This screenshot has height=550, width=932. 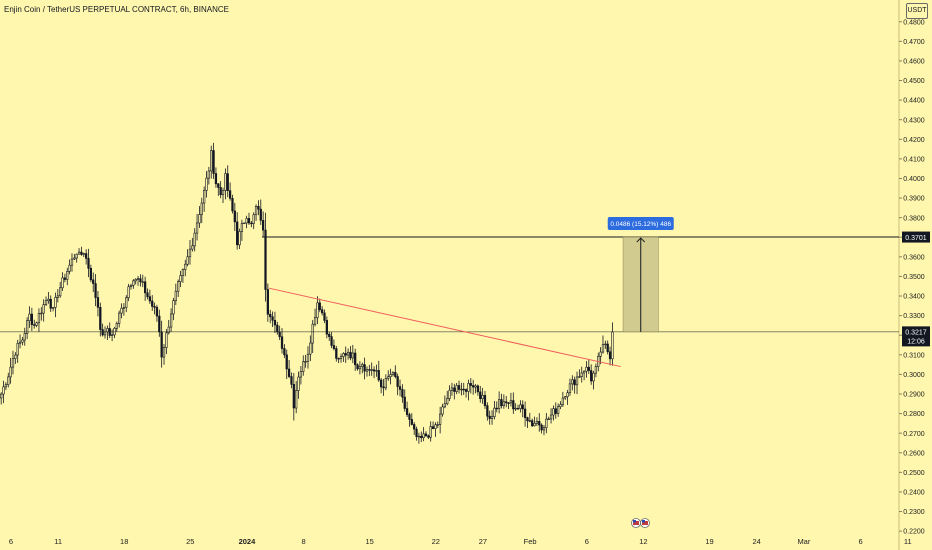 I want to click on price-axis-panel, so click(x=915, y=275).